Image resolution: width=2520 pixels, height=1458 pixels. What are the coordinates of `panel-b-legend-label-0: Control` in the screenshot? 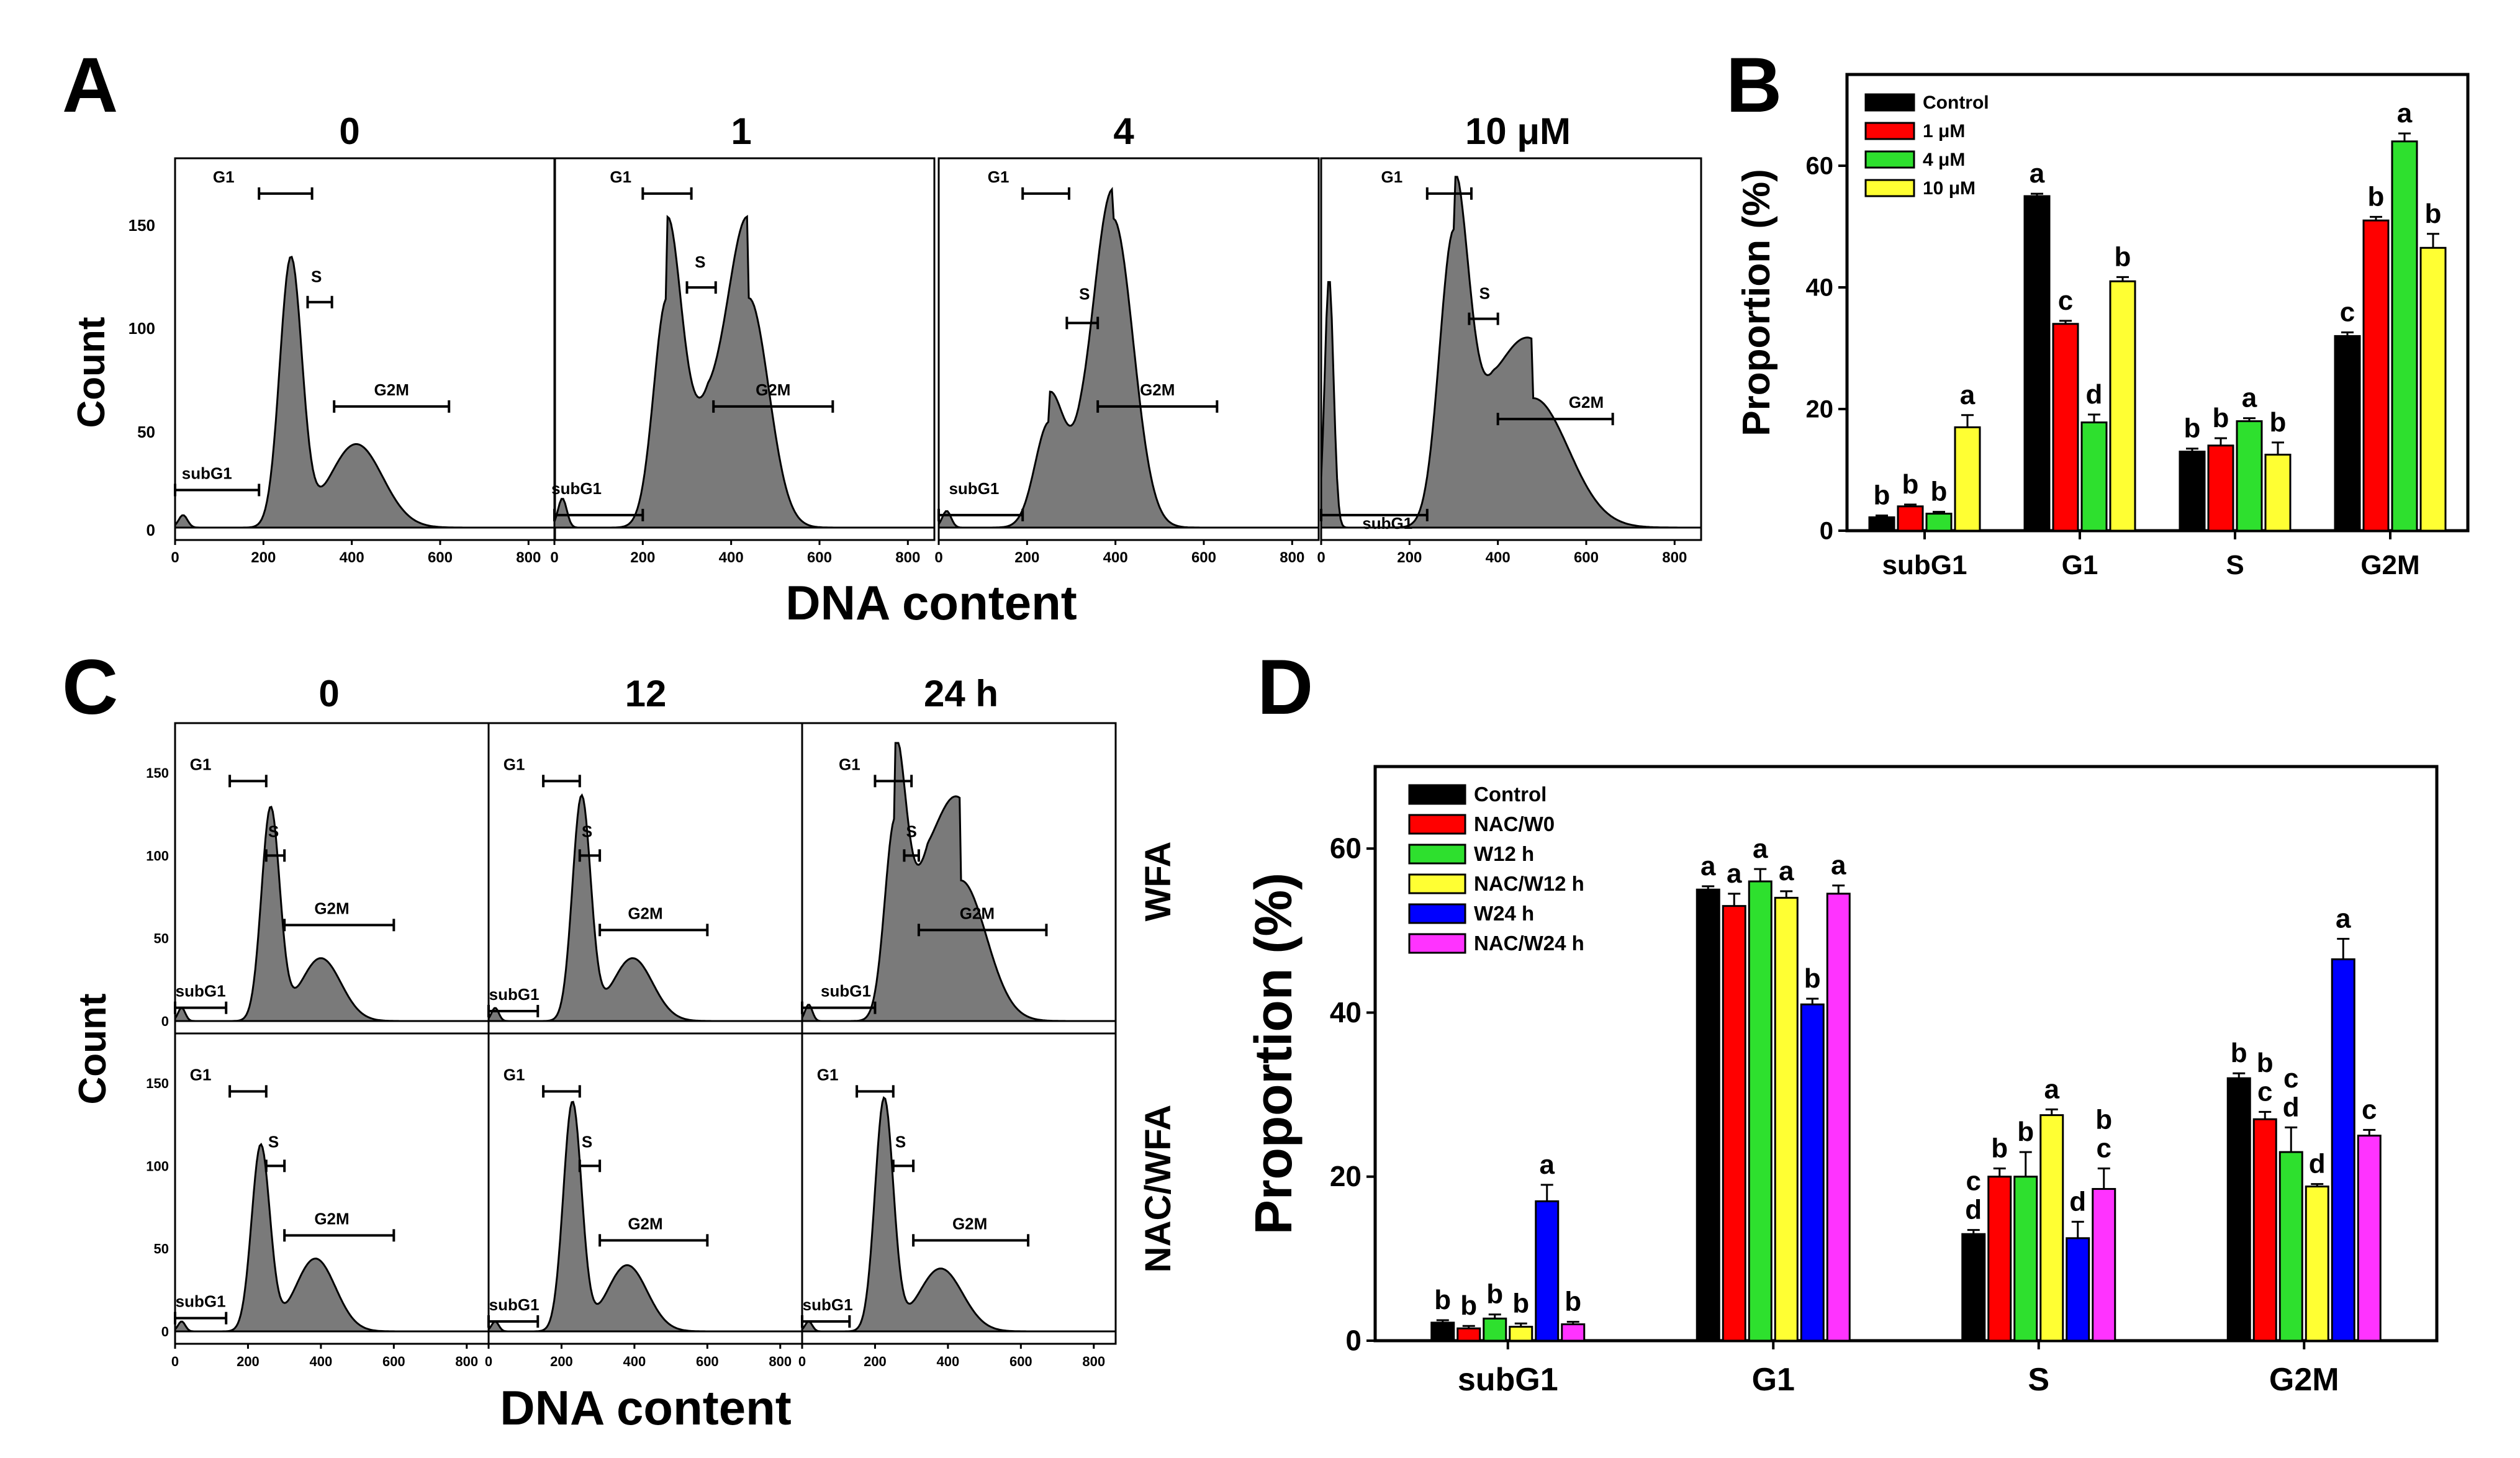 It's located at (1956, 102).